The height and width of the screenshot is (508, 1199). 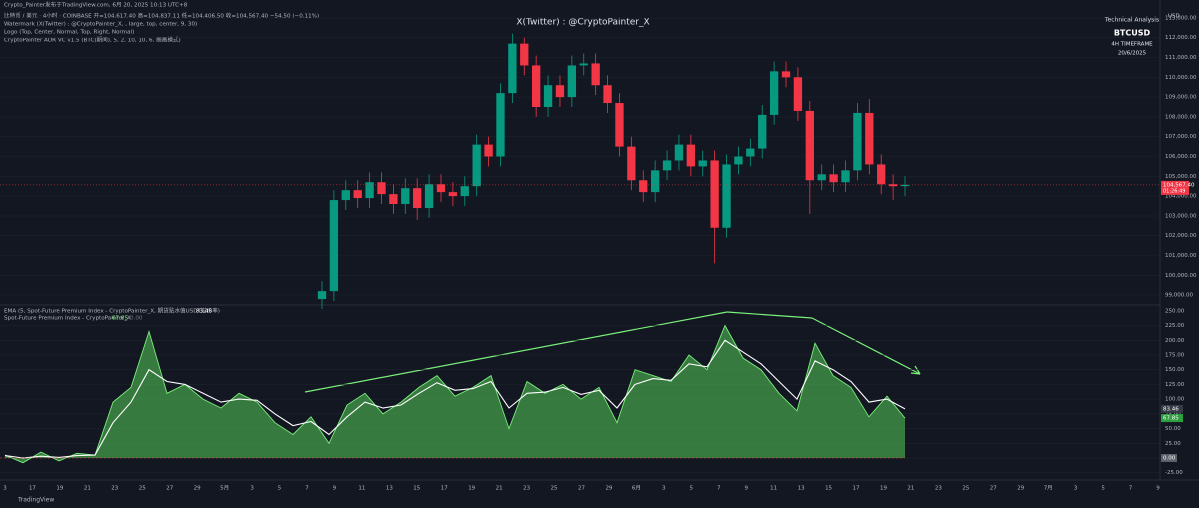 What do you see at coordinates (1174, 191) in the screenshot?
I see `countdown: 01:26:49` at bounding box center [1174, 191].